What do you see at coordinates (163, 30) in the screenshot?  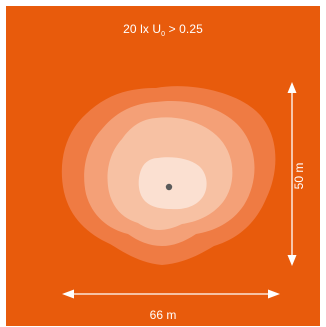 I see `diagram-title: 20 lx U0 > 0.25` at bounding box center [163, 30].